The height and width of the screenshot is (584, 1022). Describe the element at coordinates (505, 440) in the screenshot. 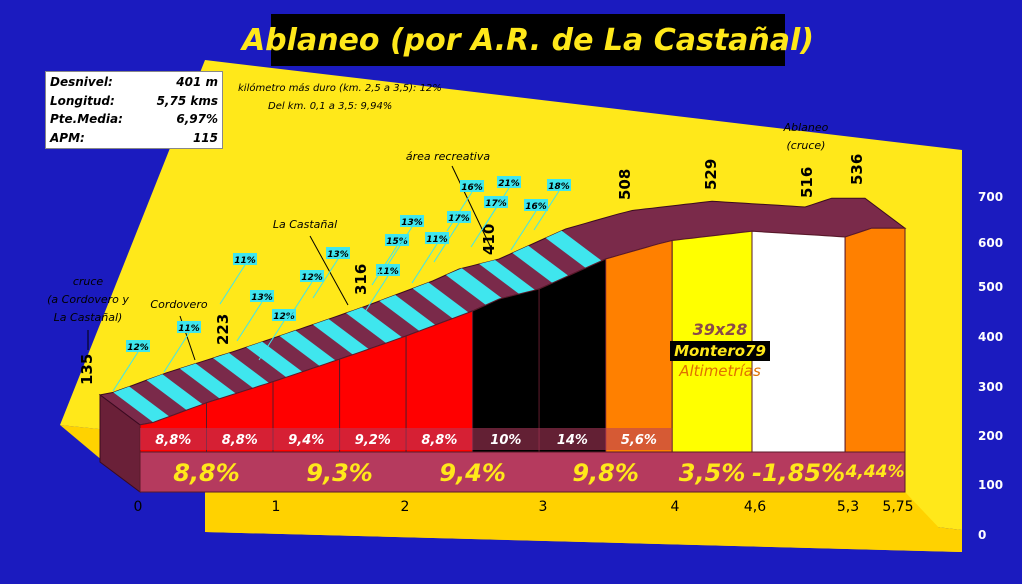

I see `half-km-slope-label: 10%` at that location.